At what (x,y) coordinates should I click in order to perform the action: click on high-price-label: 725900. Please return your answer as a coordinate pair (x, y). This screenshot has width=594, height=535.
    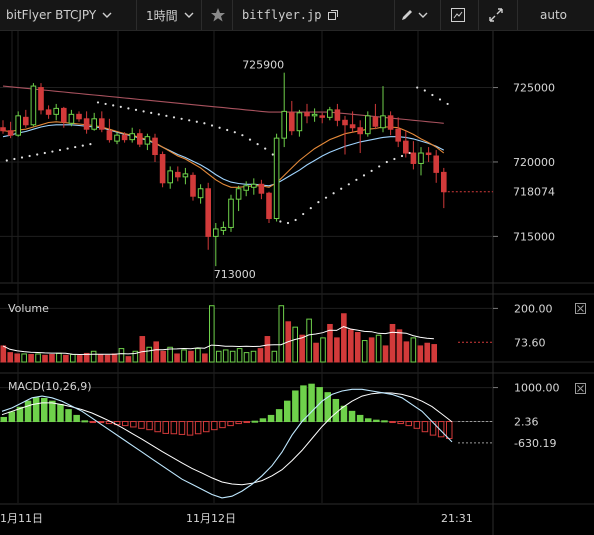
    Looking at the image, I should click on (263, 65).